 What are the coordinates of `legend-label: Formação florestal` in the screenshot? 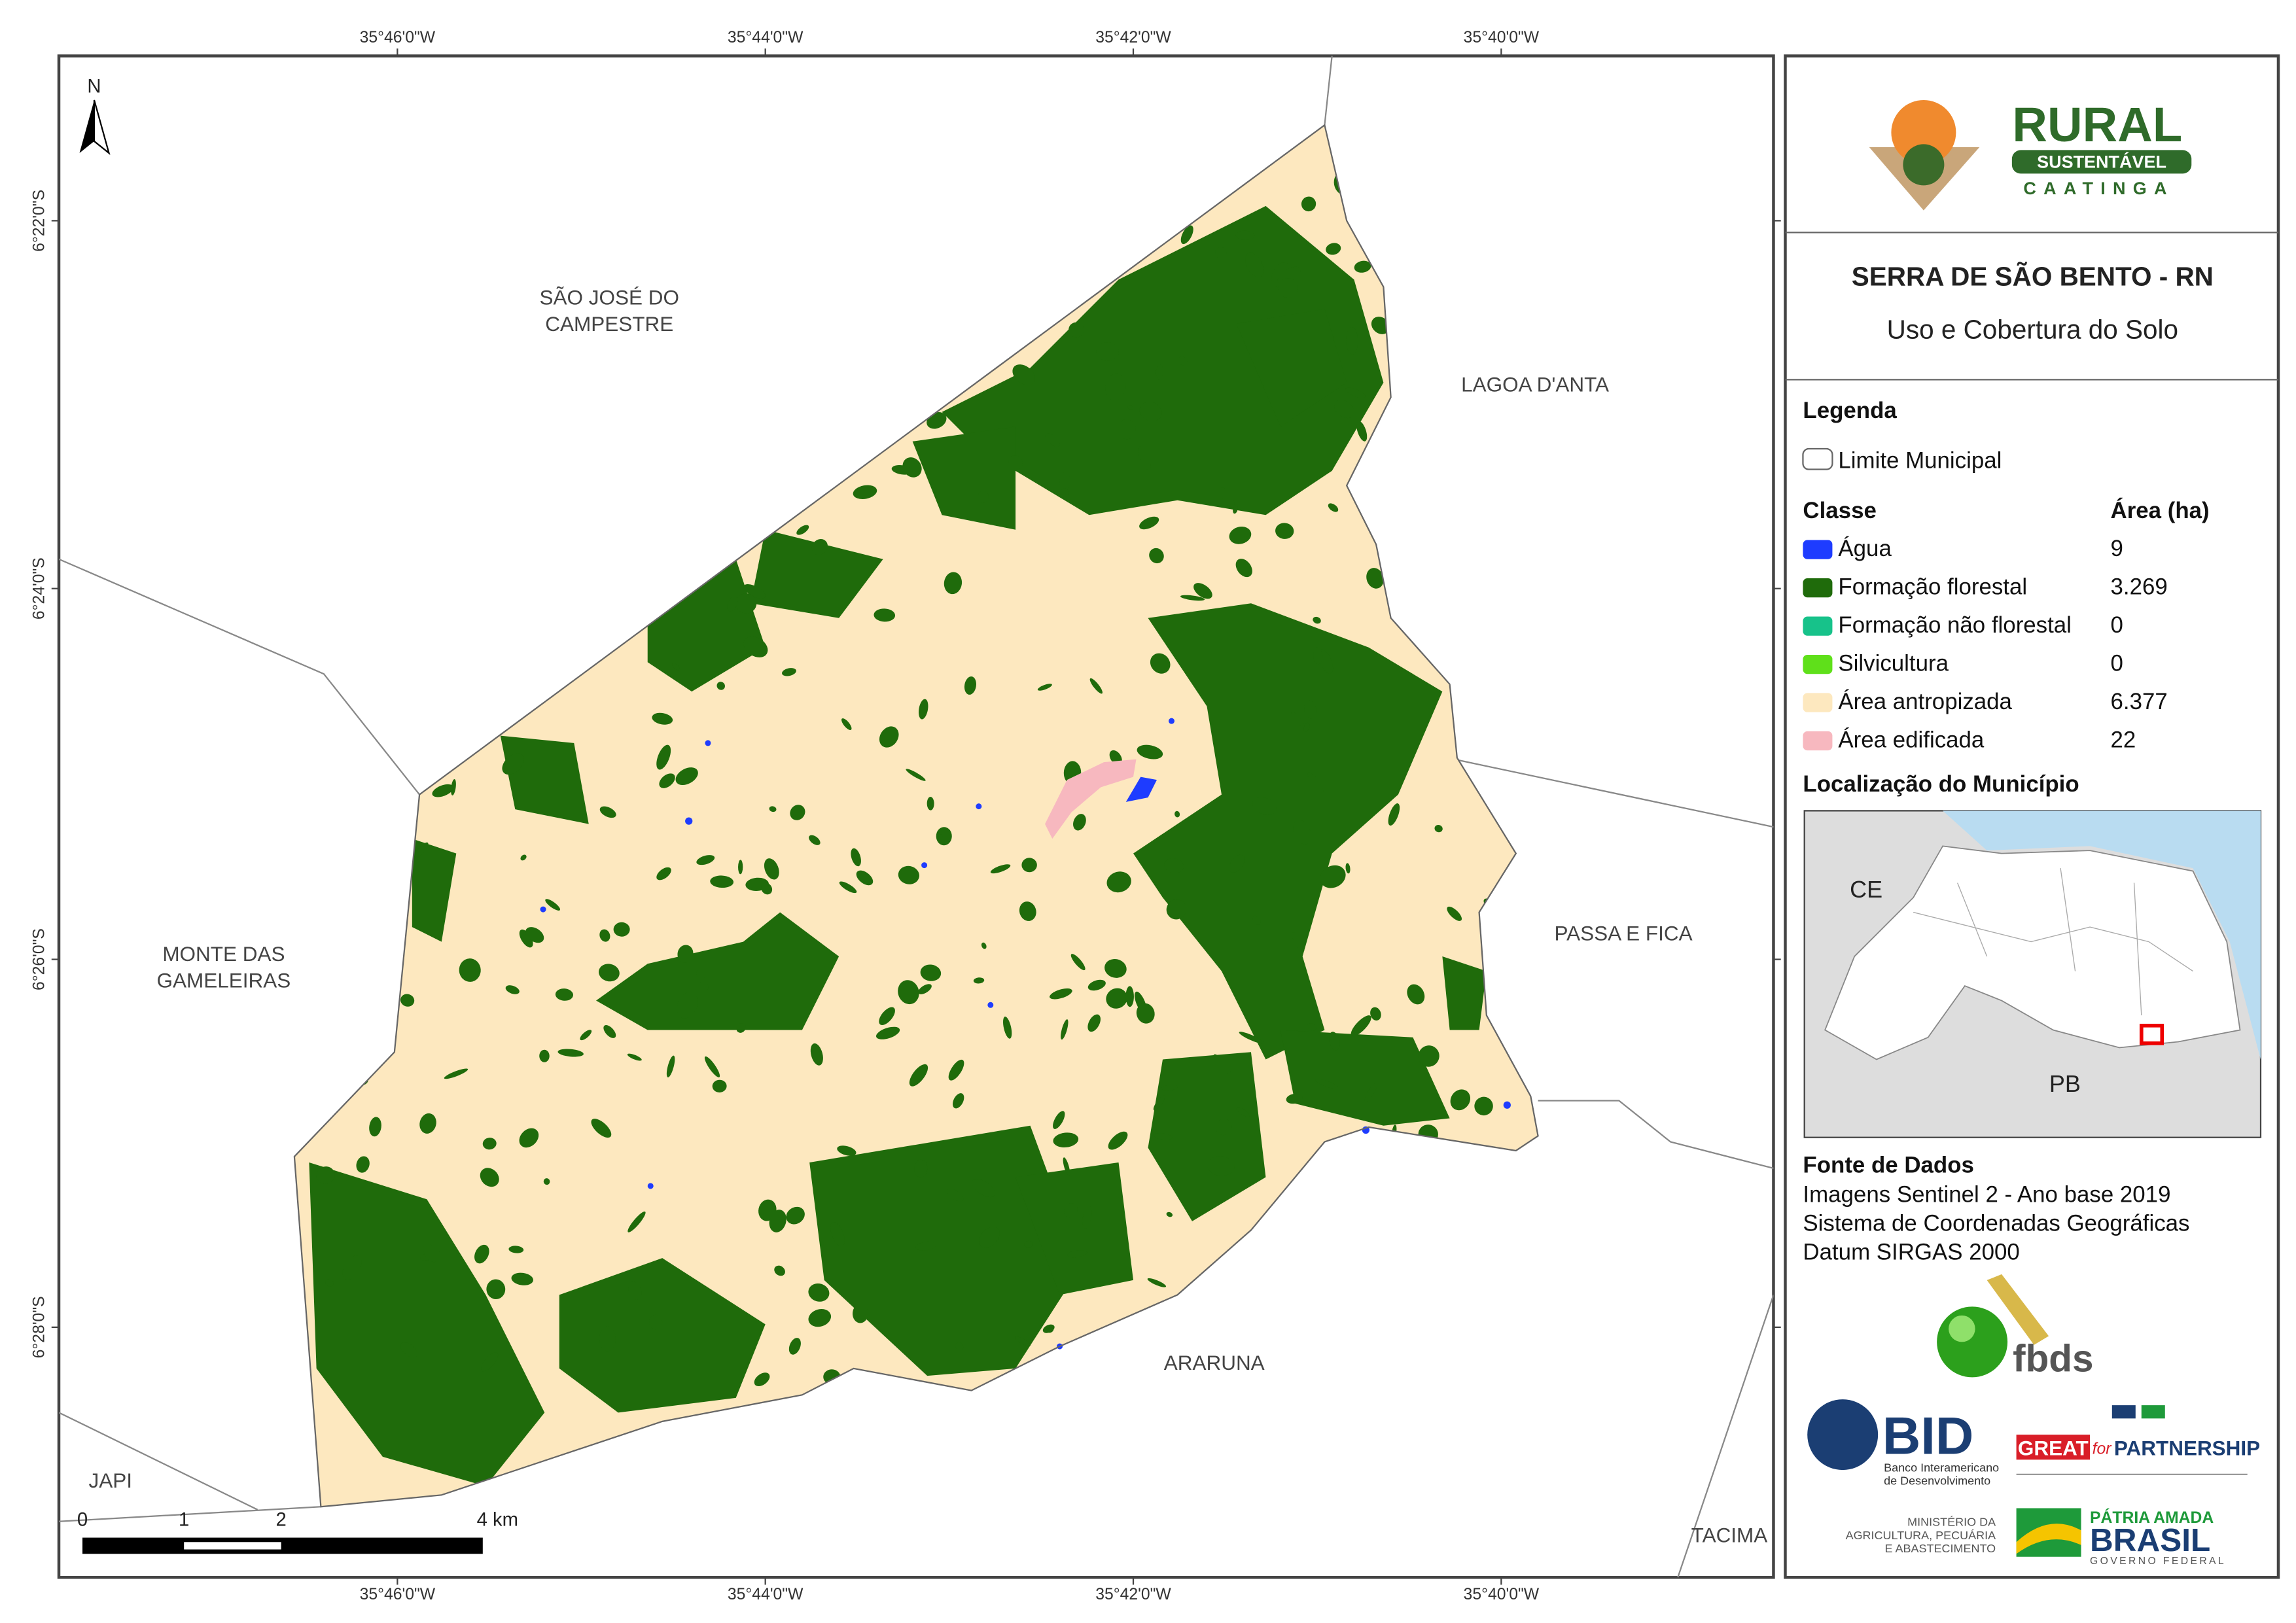 It's located at (1933, 587).